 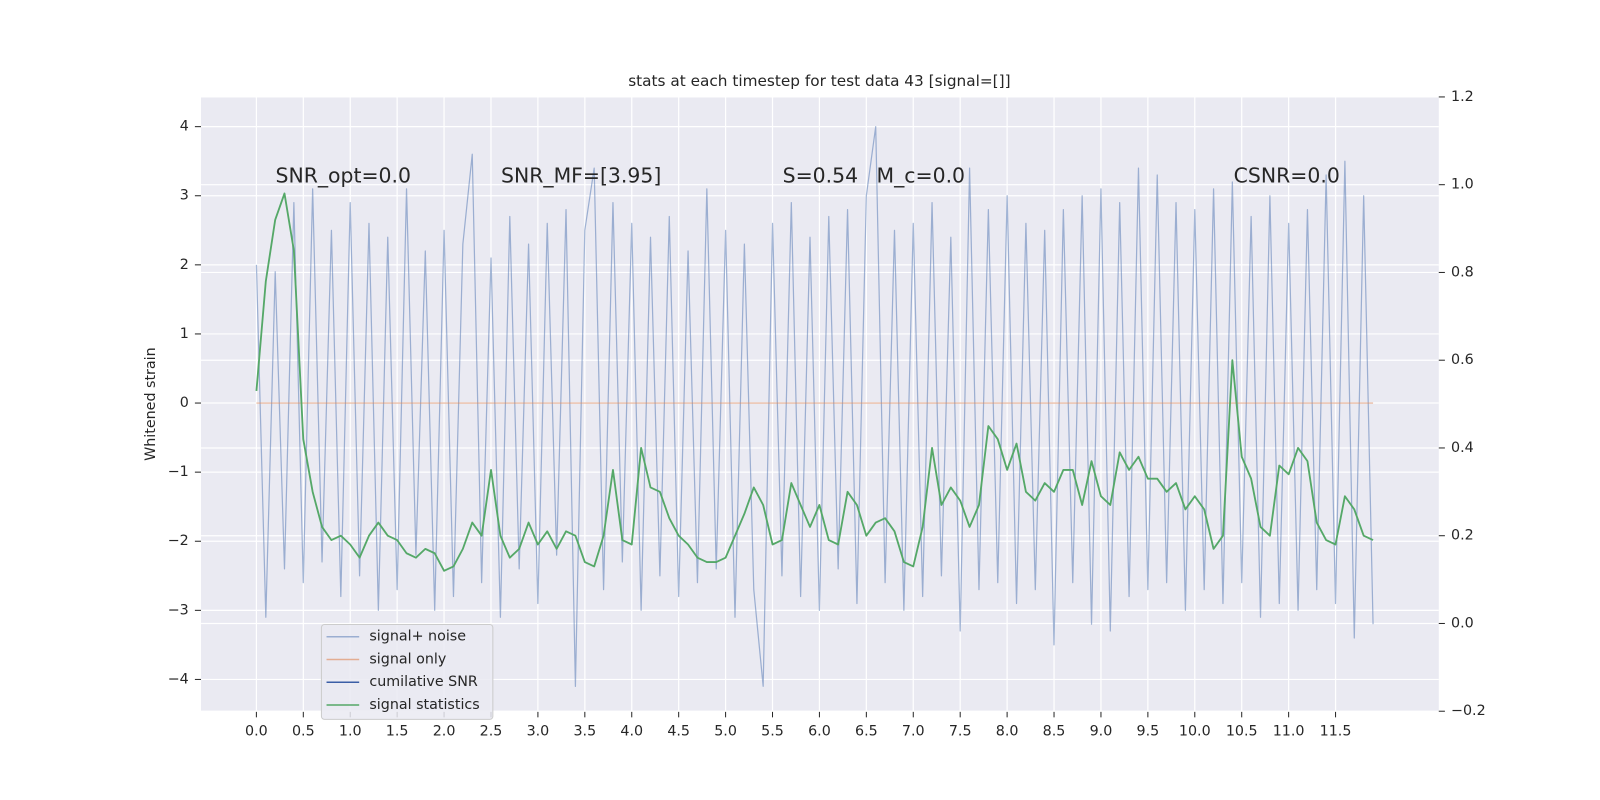 What do you see at coordinates (256, 732) in the screenshot?
I see `x-tick-label: 0.0` at bounding box center [256, 732].